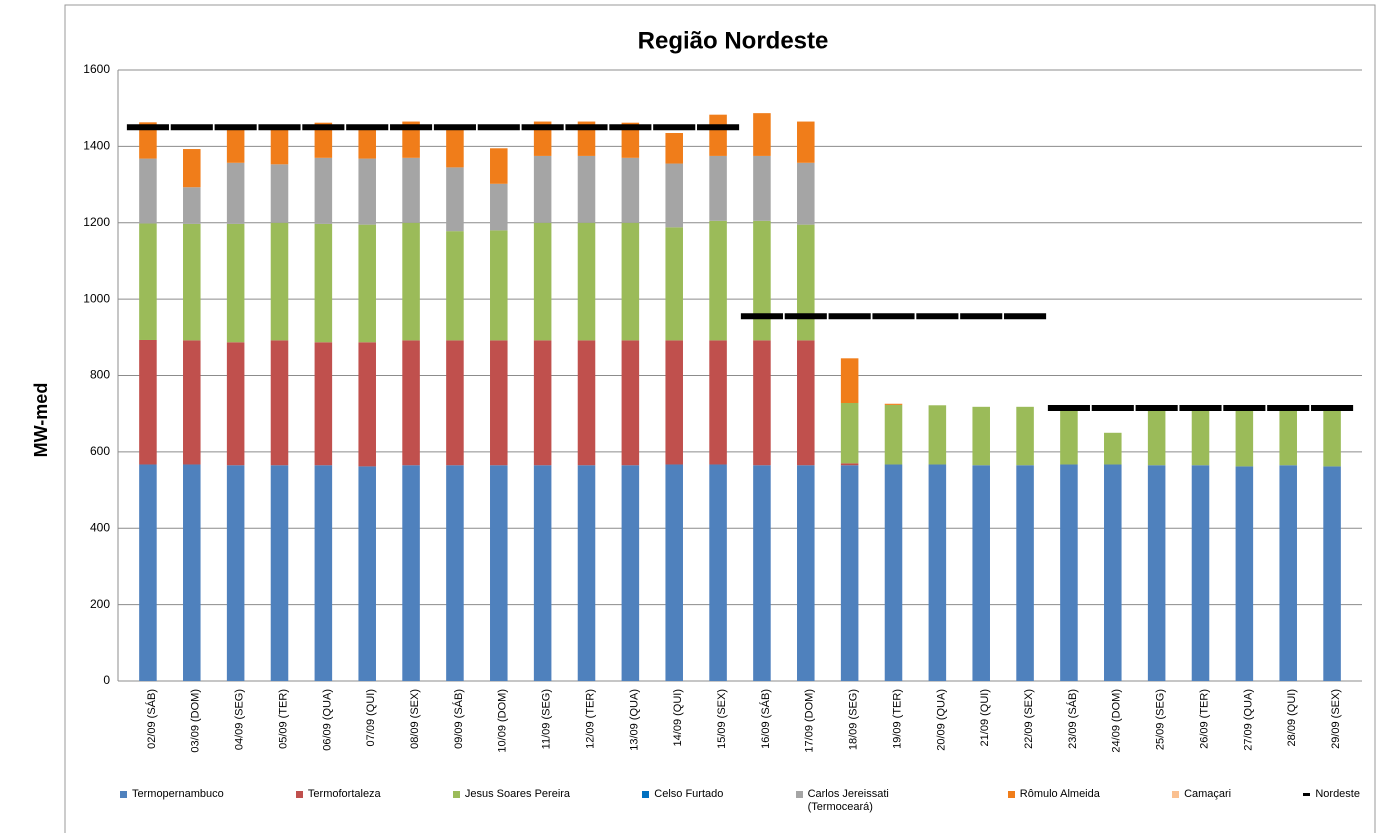 The height and width of the screenshot is (833, 1386). I want to click on x-tick-label: 27/09 (QUA), so click(1248, 720).